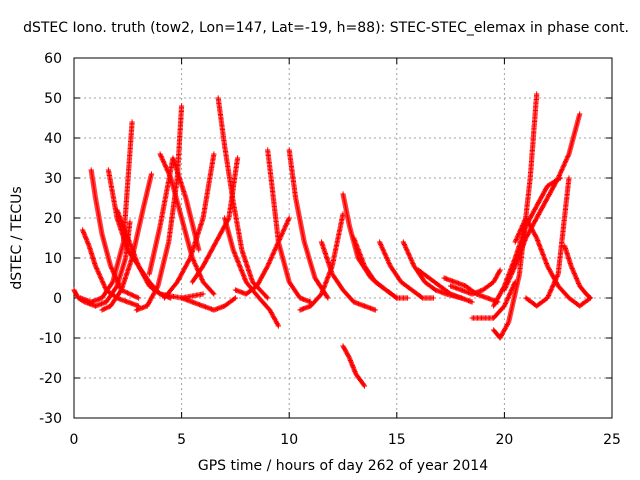 The width and height of the screenshot is (640, 480). I want to click on y-tick-label: 10, so click(53, 259).